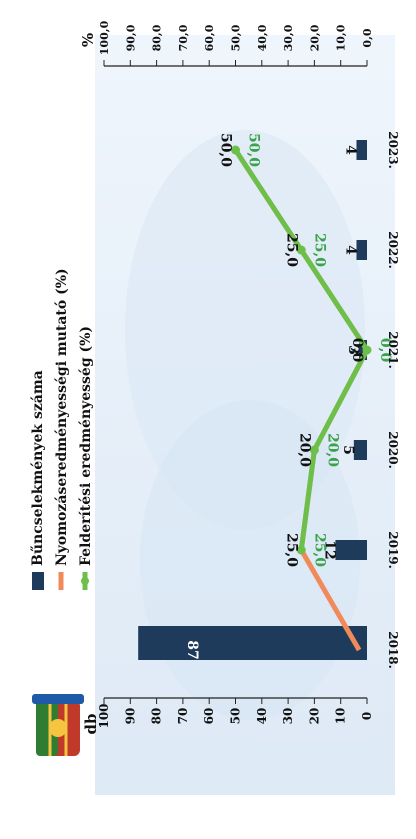 This screenshot has width=416, height=839. What do you see at coordinates (393, 450) in the screenshot?
I see `category-label: 2020.` at bounding box center [393, 450].